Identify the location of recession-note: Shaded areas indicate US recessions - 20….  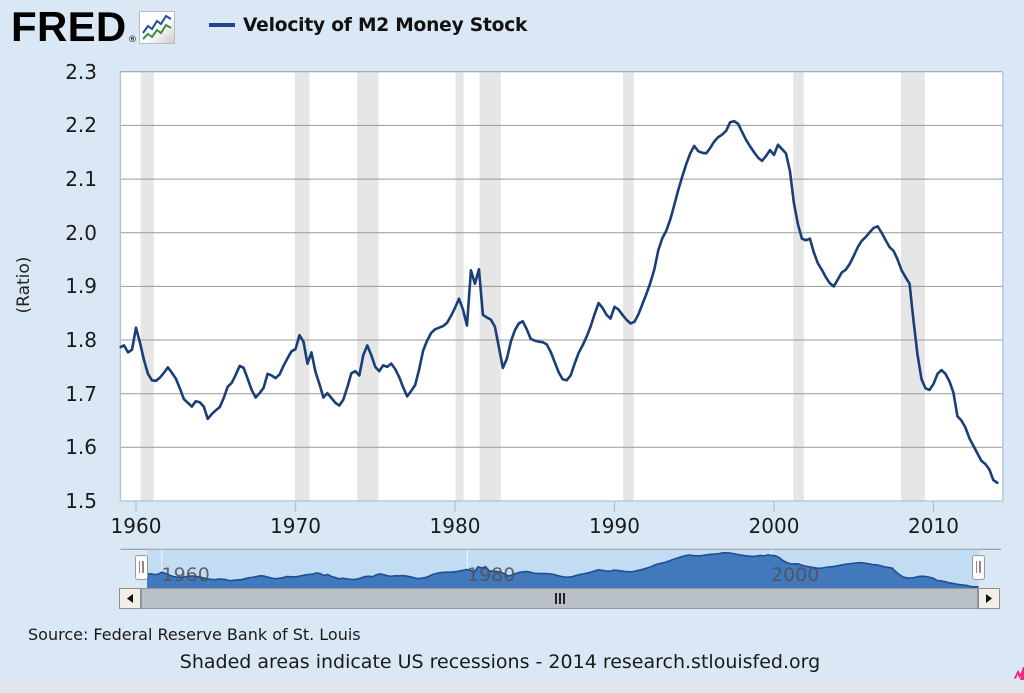
(500, 662).